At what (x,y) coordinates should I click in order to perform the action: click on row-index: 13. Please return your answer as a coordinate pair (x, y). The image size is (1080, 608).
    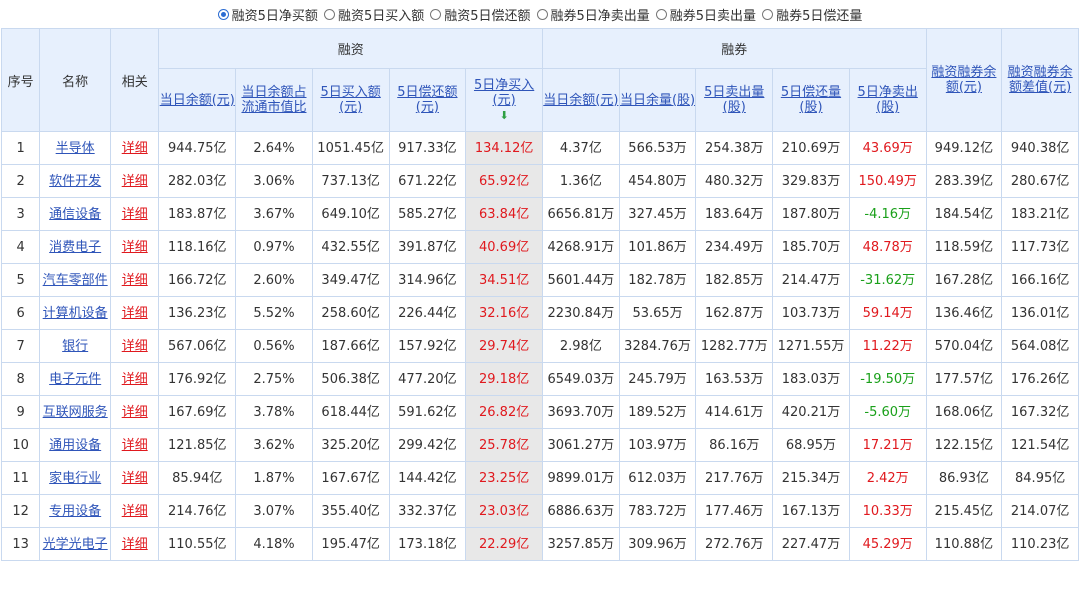
    Looking at the image, I should click on (20, 544).